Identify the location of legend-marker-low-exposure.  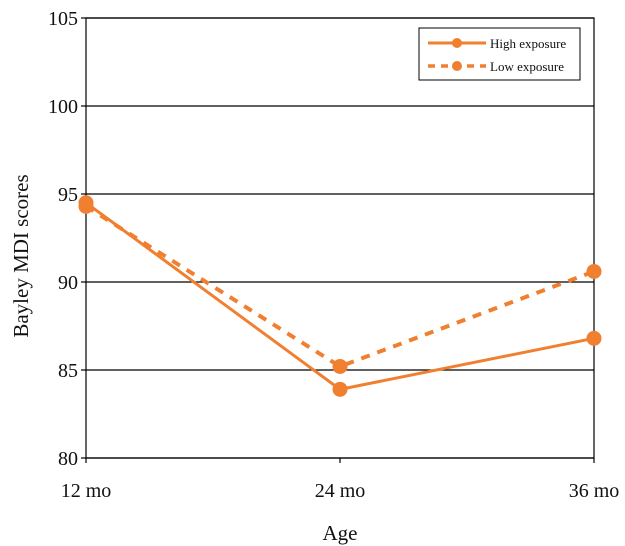
(457, 66).